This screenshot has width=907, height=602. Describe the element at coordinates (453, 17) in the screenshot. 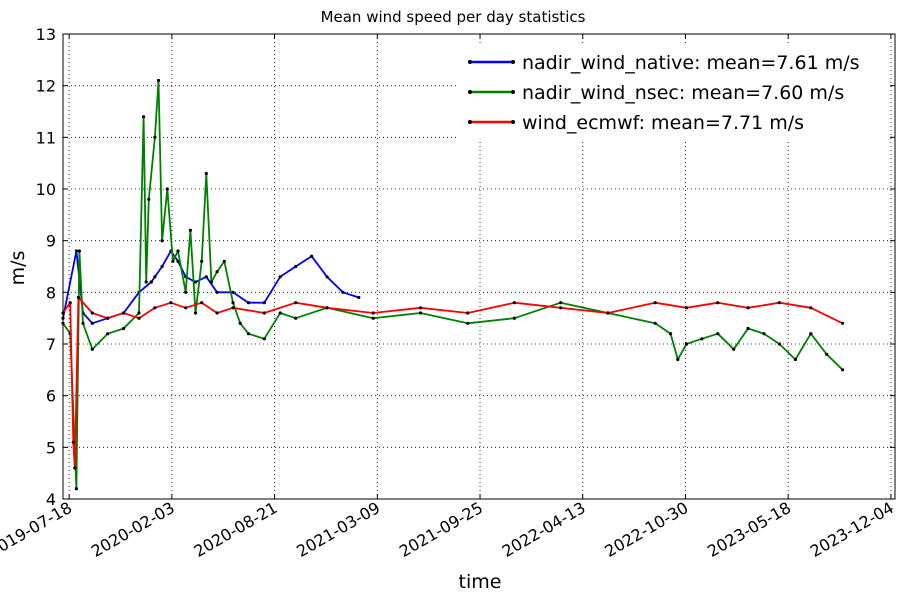

I see `chart-title: Mean wind speed per day statistics` at that location.